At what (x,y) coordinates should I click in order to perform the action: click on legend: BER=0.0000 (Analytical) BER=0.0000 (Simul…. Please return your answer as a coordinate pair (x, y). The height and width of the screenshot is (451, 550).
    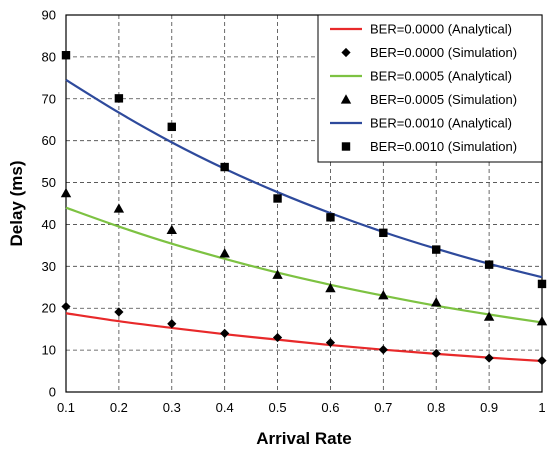
    Looking at the image, I should click on (430, 88).